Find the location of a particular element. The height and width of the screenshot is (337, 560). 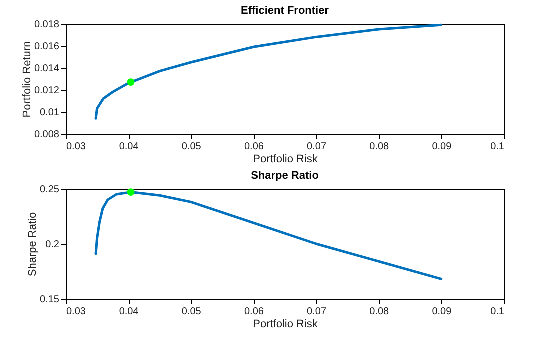

y-tick-label: 0.014 is located at coordinates (47, 69).